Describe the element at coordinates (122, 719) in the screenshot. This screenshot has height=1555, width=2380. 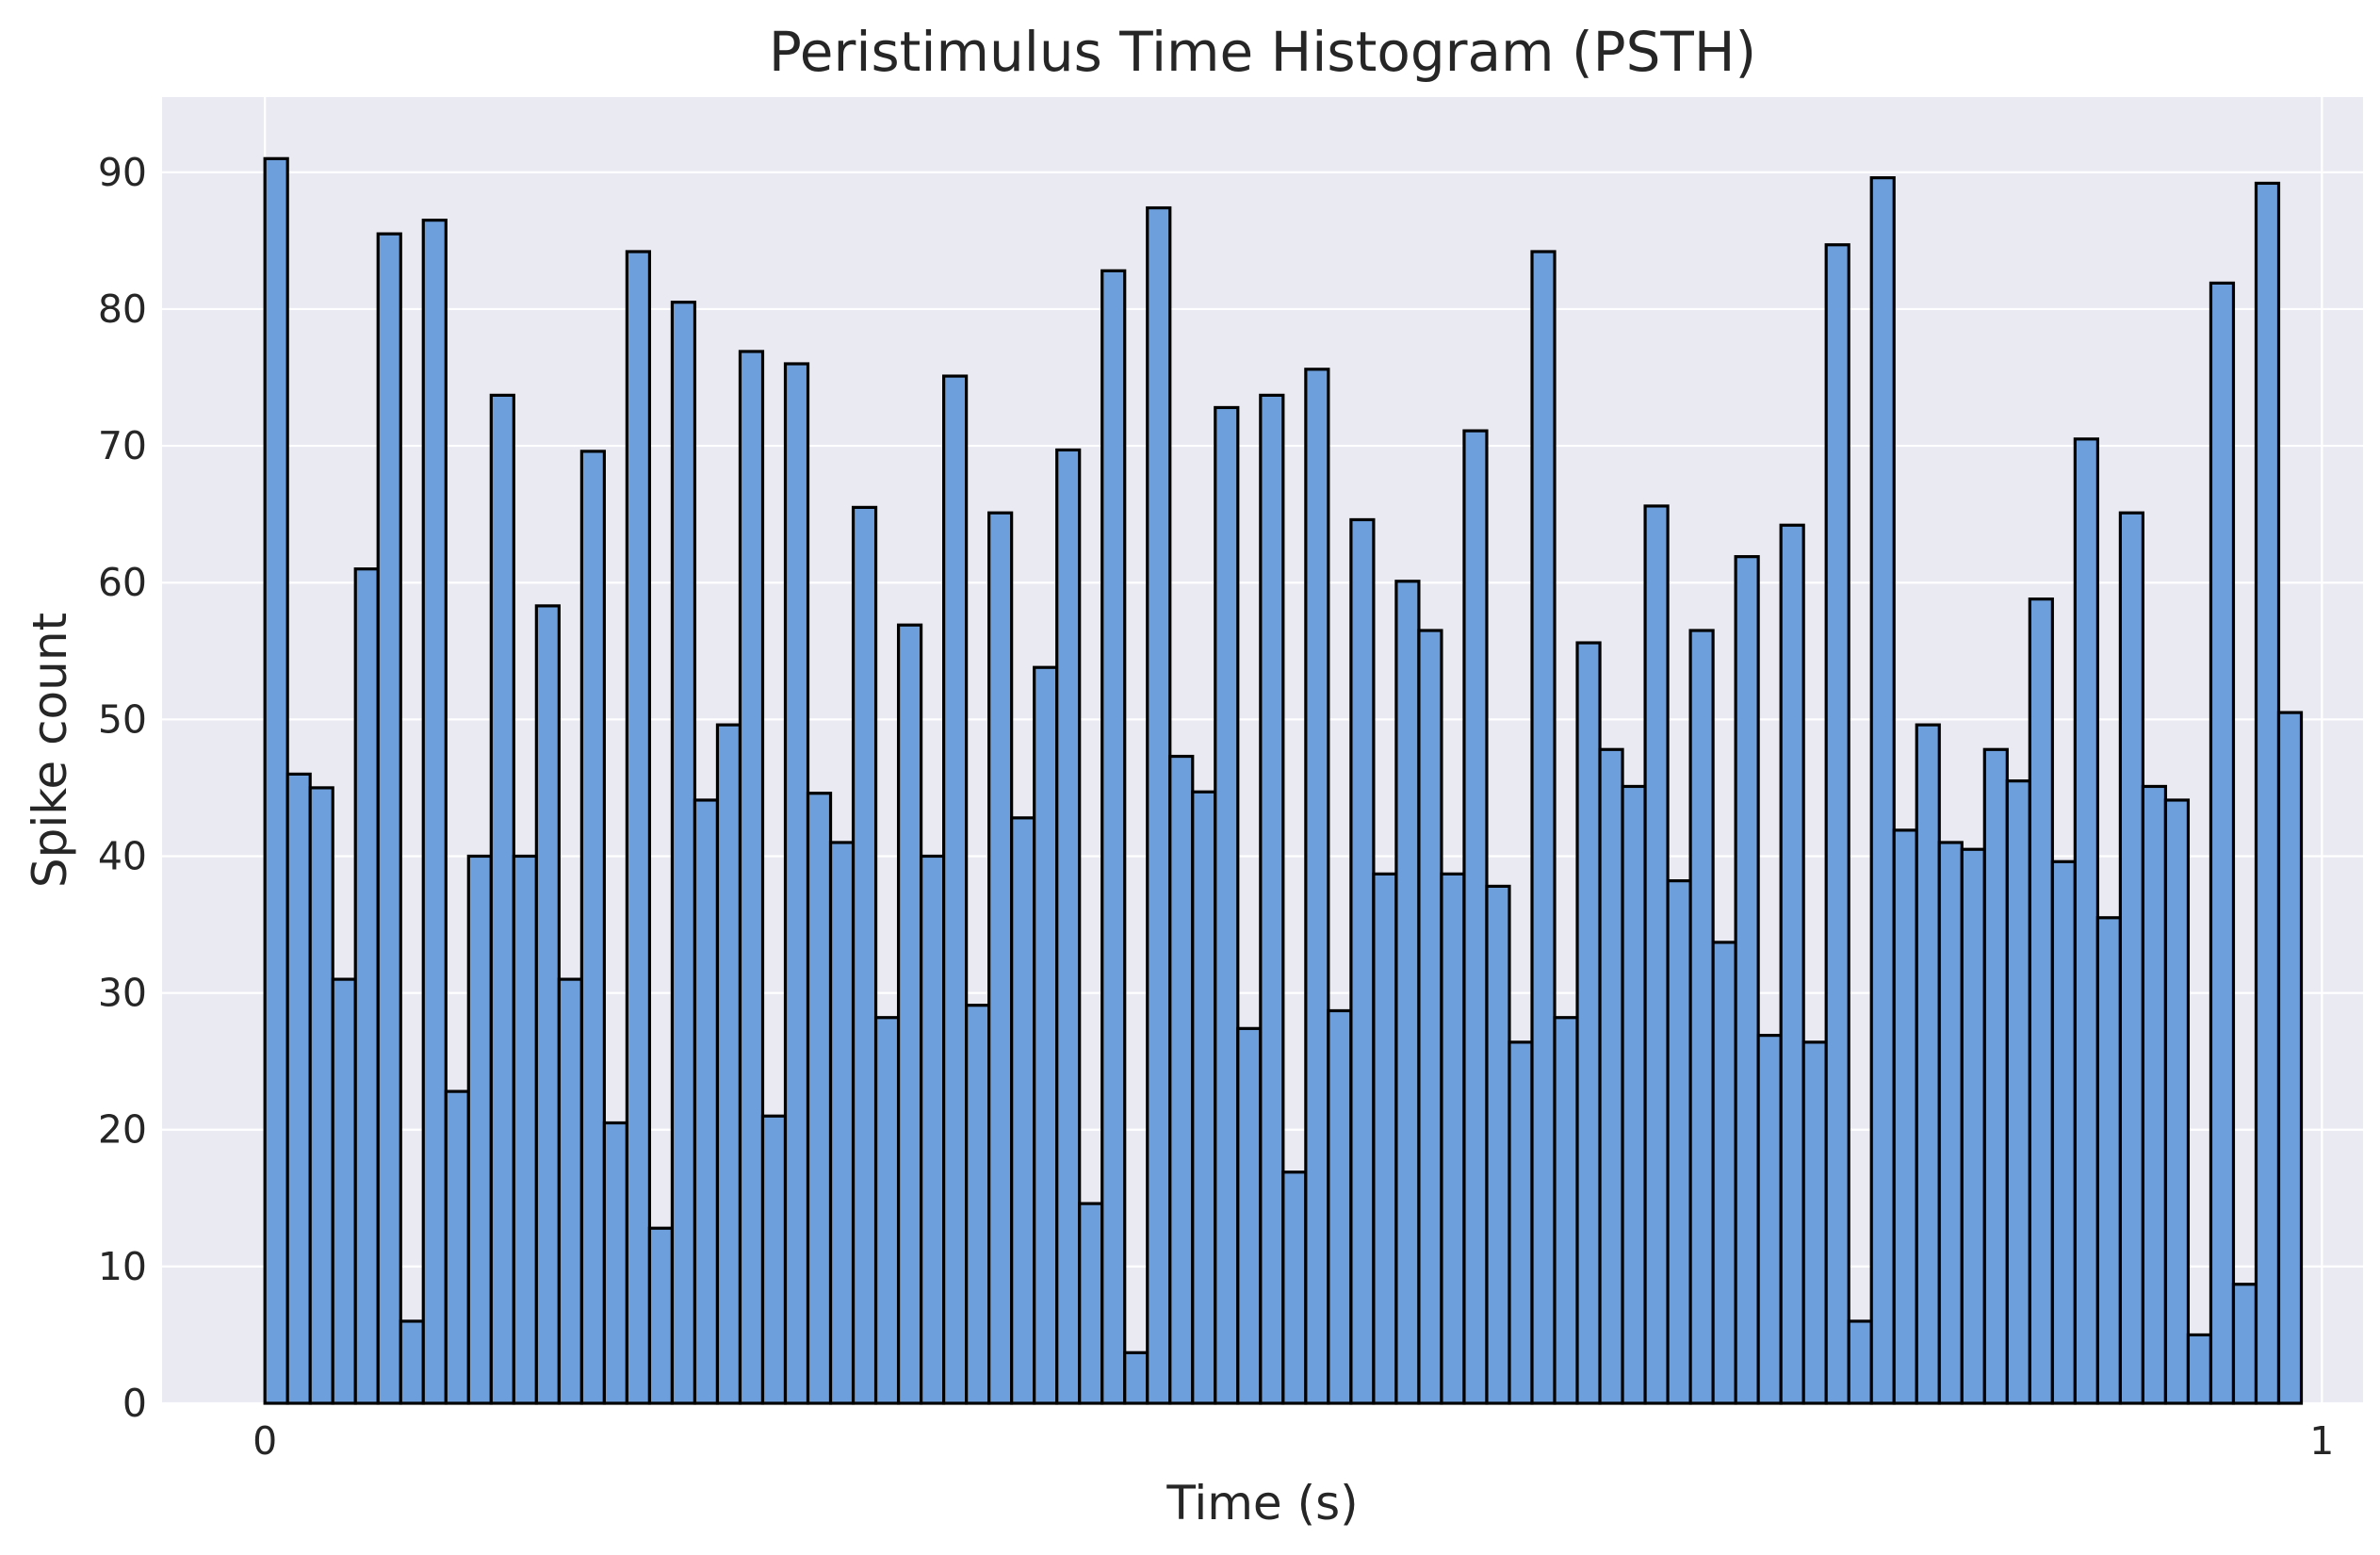
I see `y-tick-label: 50` at that location.